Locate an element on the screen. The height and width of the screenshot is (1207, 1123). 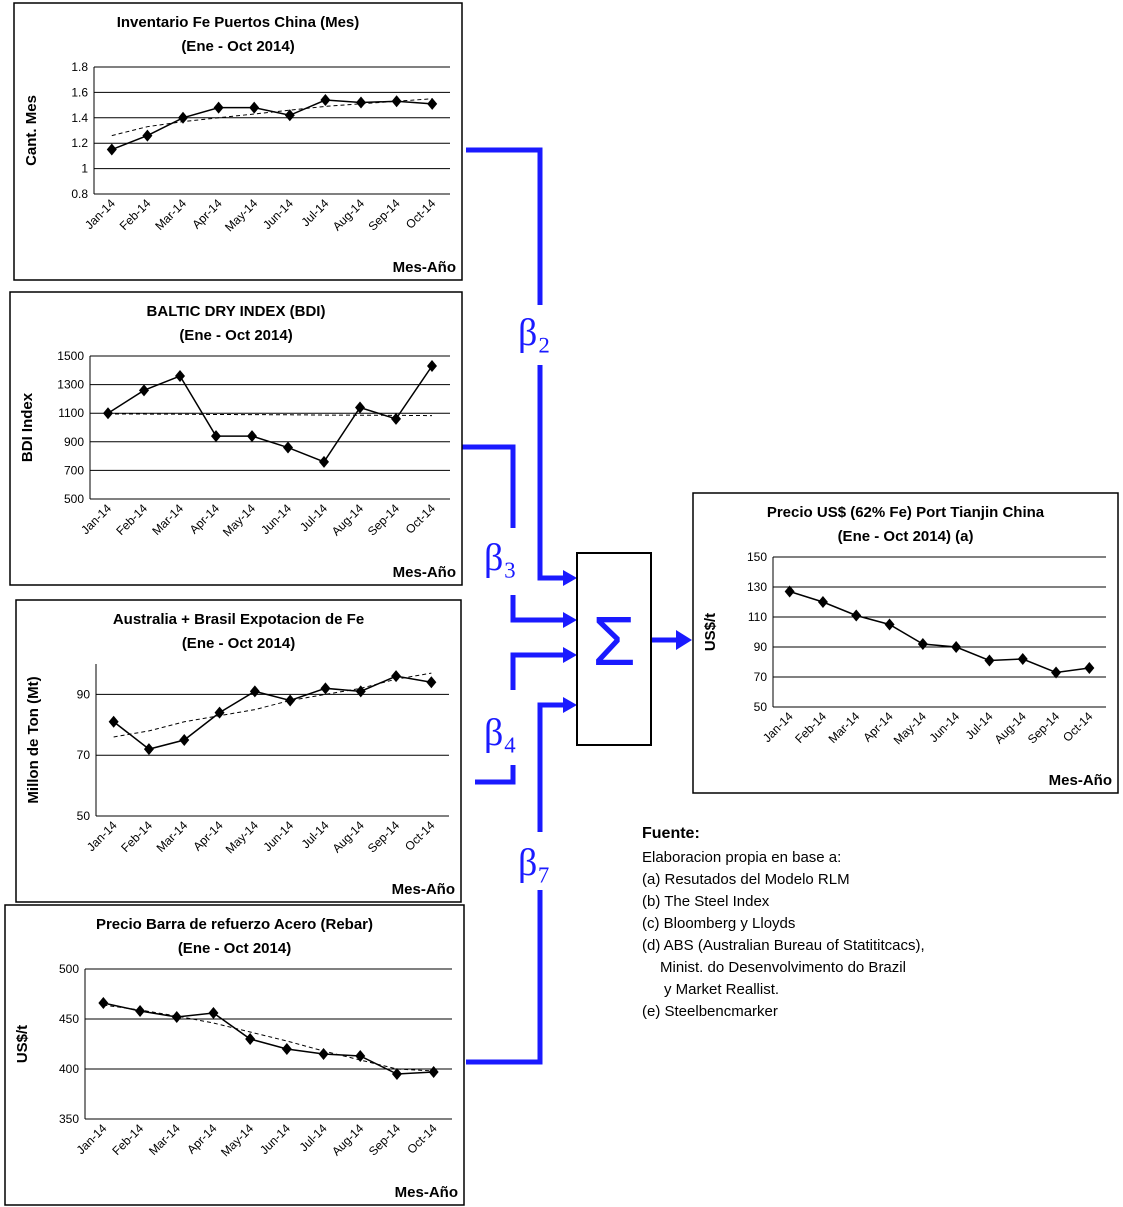
source-line: (a) Resutados del Modelo RLM is located at coordinates (746, 879).